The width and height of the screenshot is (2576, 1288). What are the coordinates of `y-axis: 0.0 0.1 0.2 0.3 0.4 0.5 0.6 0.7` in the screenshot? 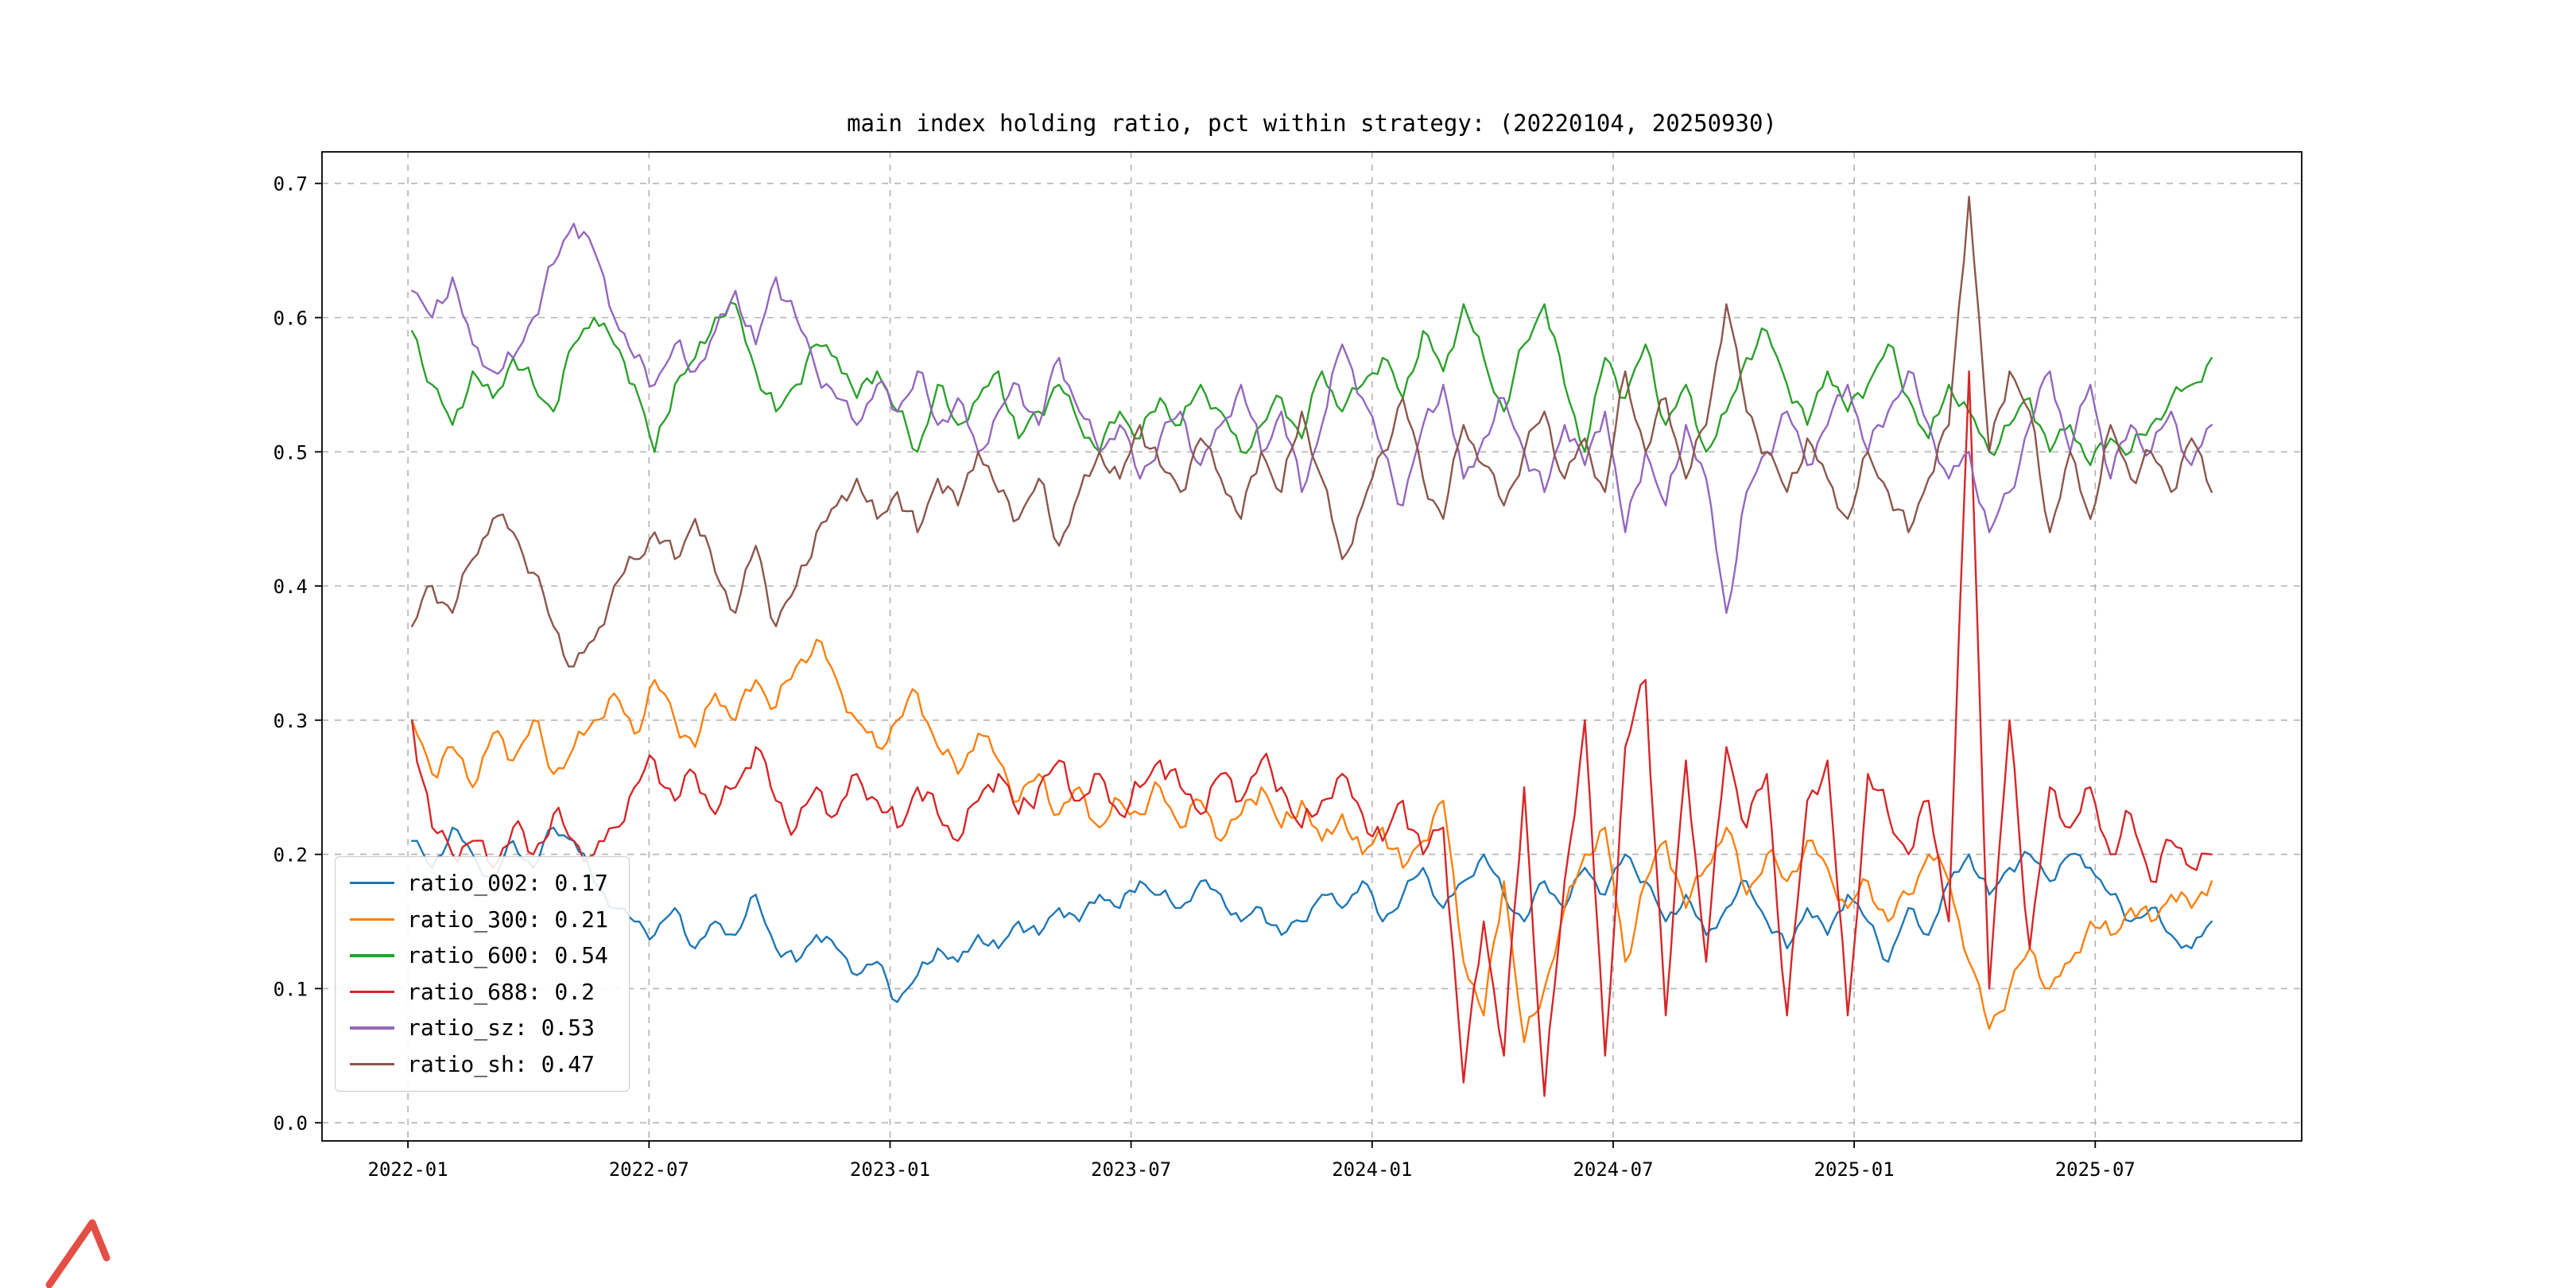 It's located at (298, 654).